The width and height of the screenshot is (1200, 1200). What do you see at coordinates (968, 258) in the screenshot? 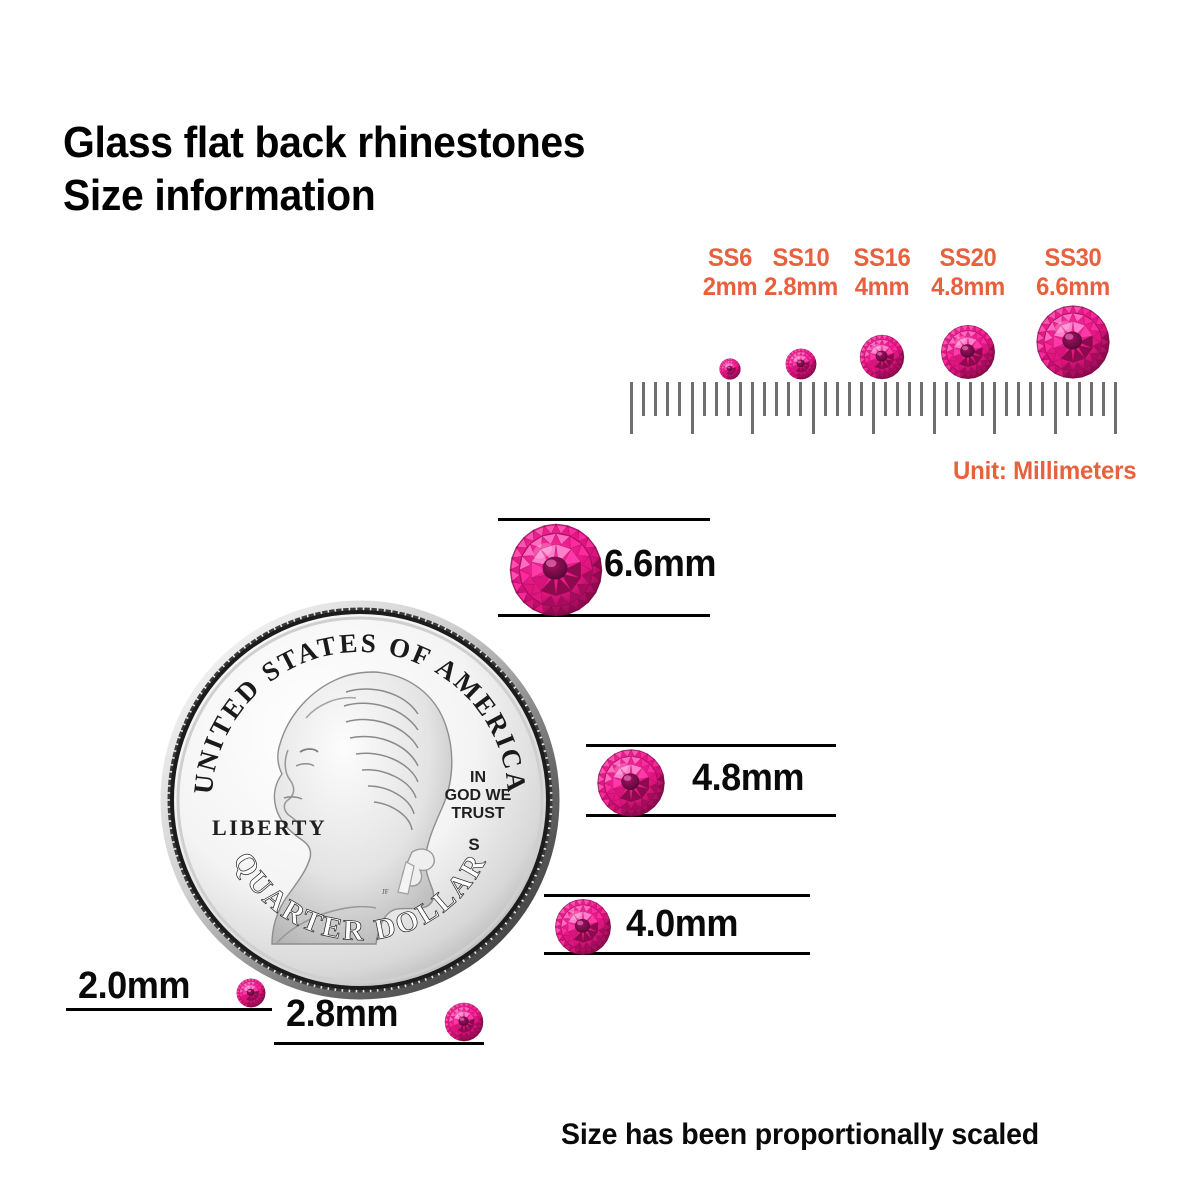
I see `ss-code-label: SS20` at bounding box center [968, 258].